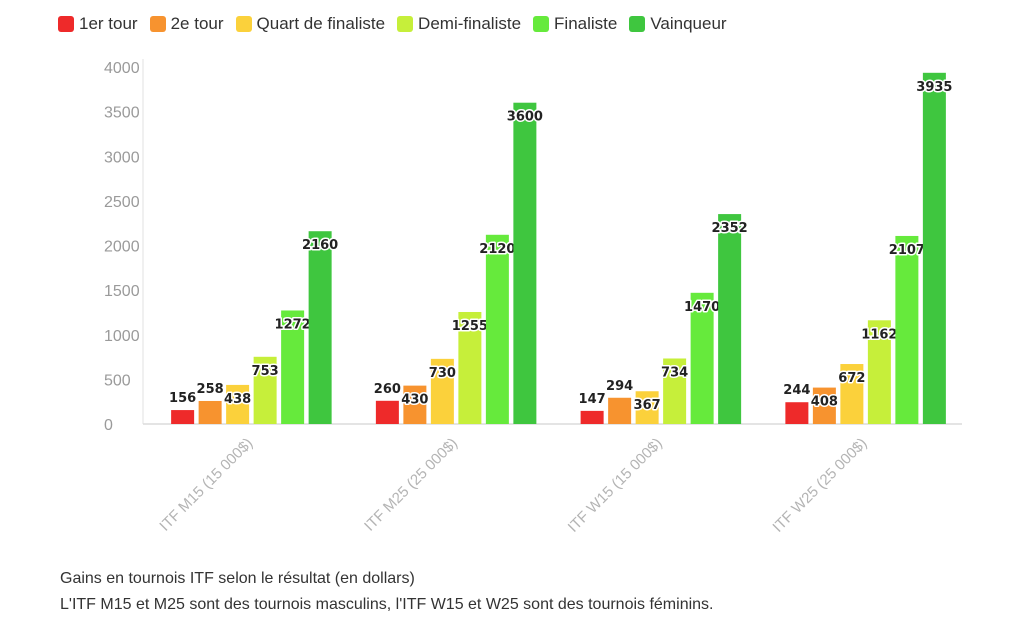 This screenshot has height=640, width=1024. Describe the element at coordinates (525, 117) in the screenshot. I see `data-label: 3600` at that location.